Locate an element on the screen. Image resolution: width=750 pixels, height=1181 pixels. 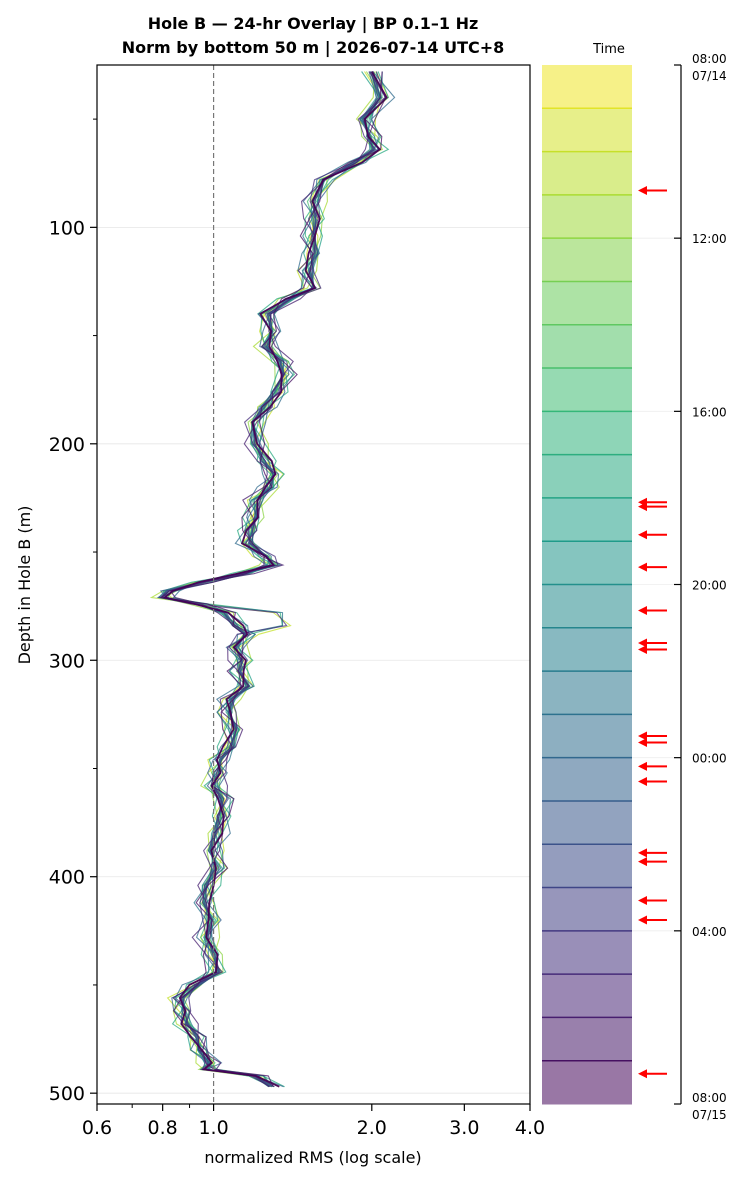
event-arrows is located at coordinates (652, 632).